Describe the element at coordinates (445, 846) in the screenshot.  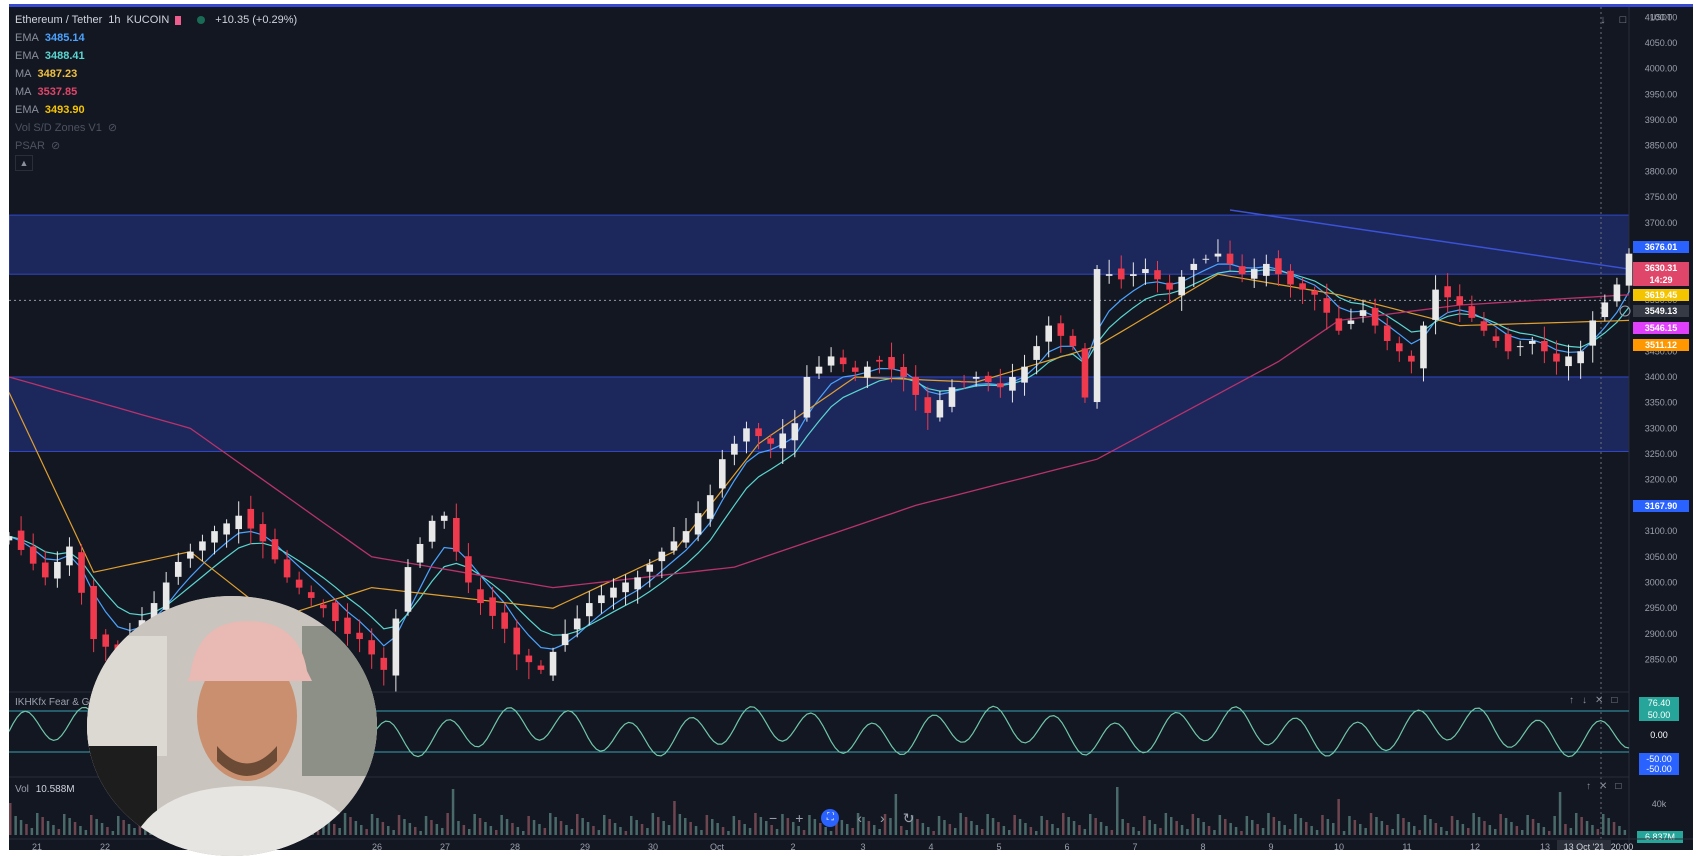
I see `time-tick: 27` at that location.